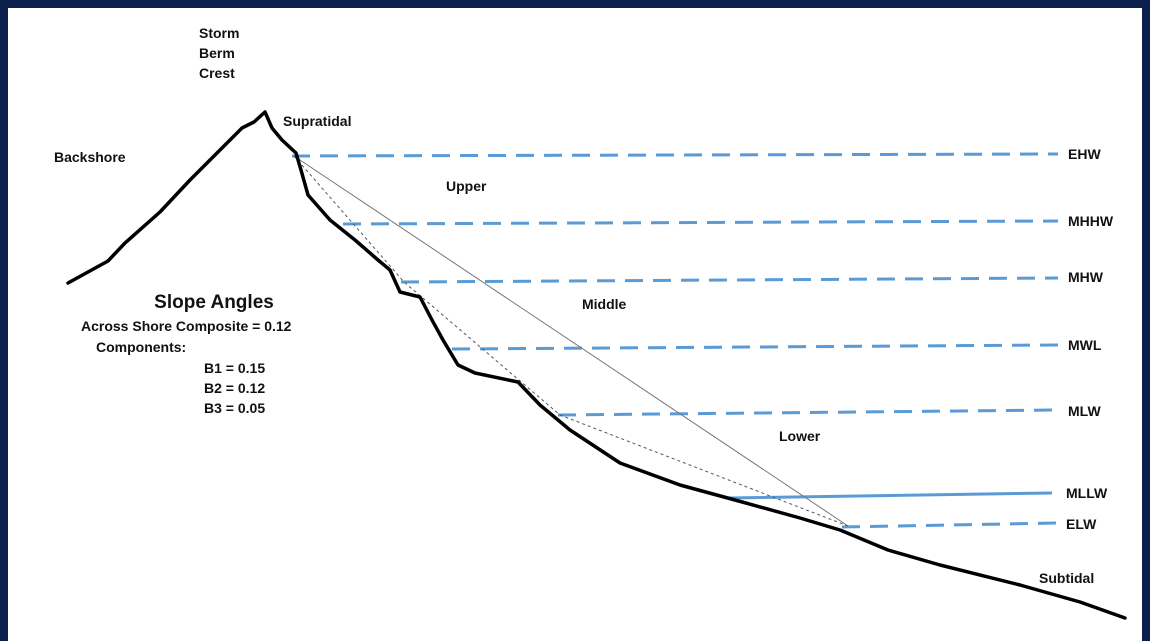  I want to click on tide-label-ehw: EHW, so click(1084, 154).